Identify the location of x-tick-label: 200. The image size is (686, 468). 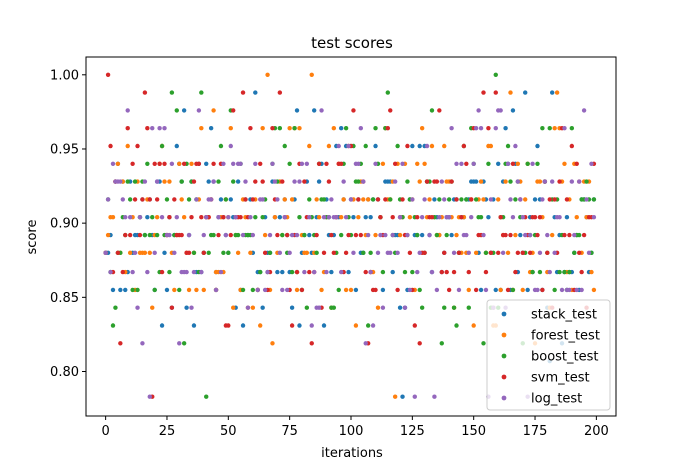
(596, 431).